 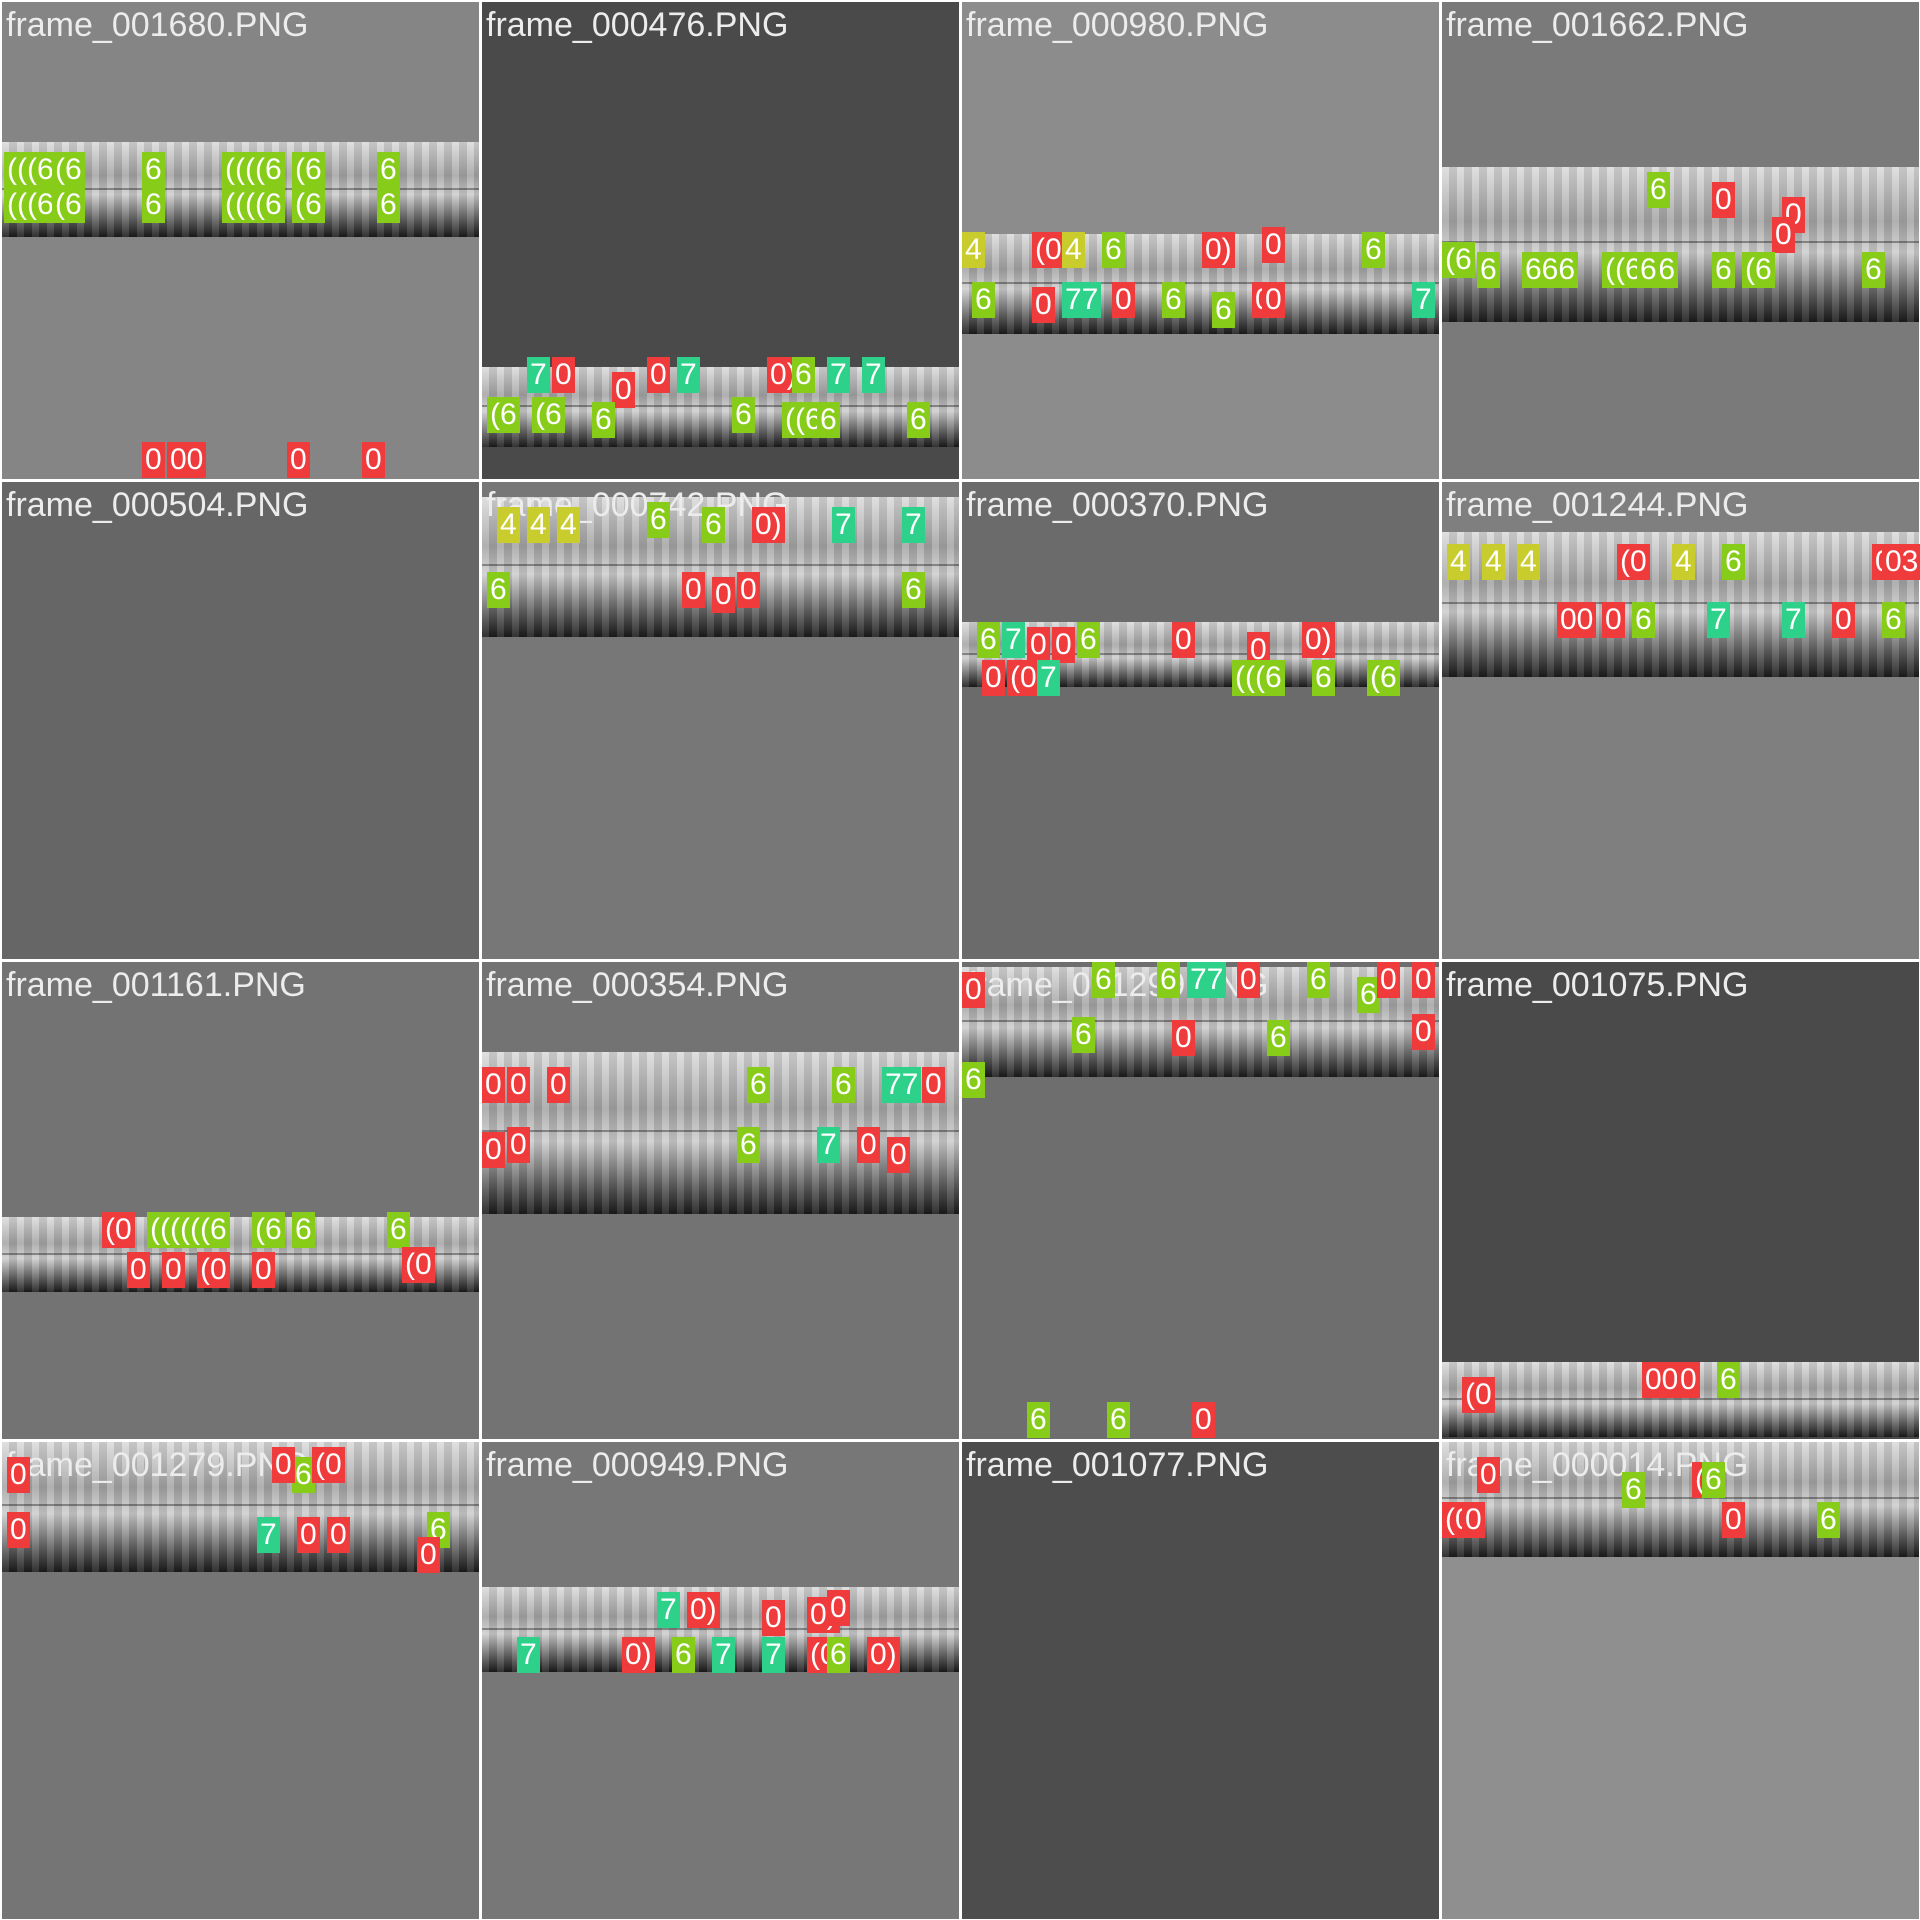 I want to click on tile-filename: frame_000354.PNG, so click(x=637, y=985).